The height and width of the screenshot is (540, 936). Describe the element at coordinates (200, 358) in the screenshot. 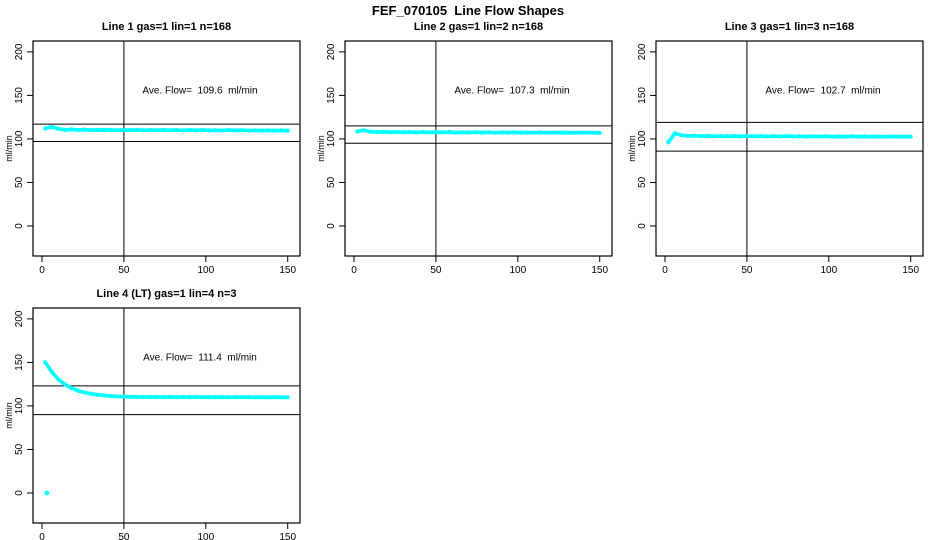

I see `ave-flow-annotation: Ave. Flow= 111.4 ml/min` at that location.